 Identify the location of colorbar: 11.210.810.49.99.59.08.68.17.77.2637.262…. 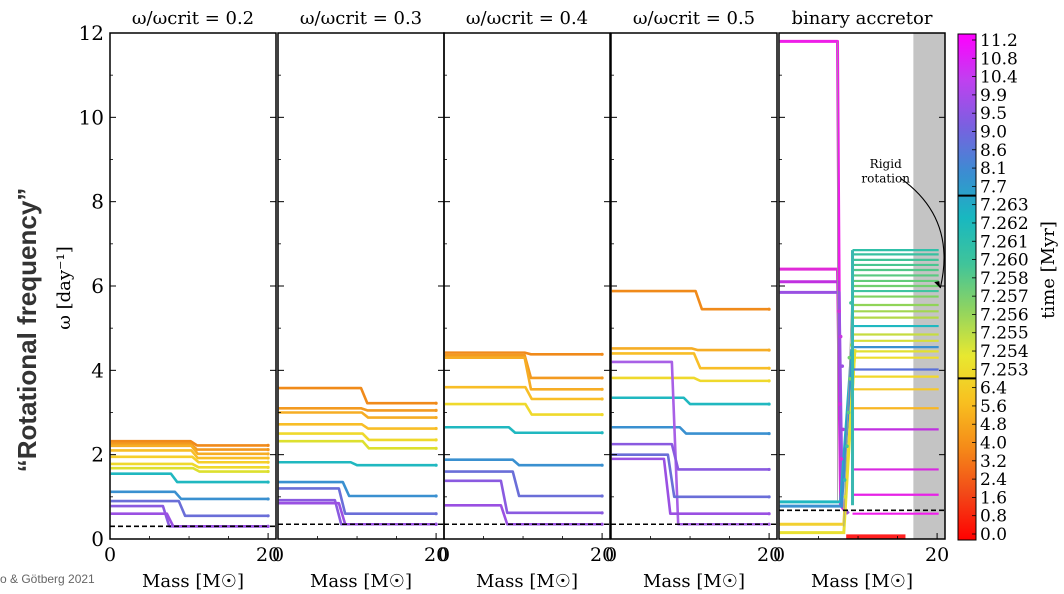
(1008, 288).